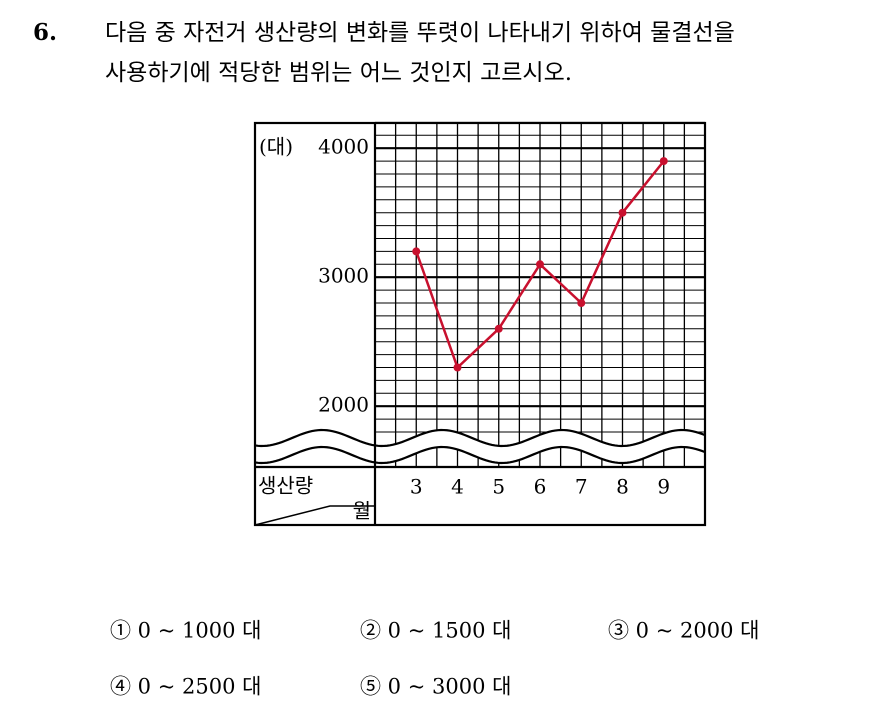 This screenshot has width=884, height=702. I want to click on y-tick-label: 3000, so click(343, 276).